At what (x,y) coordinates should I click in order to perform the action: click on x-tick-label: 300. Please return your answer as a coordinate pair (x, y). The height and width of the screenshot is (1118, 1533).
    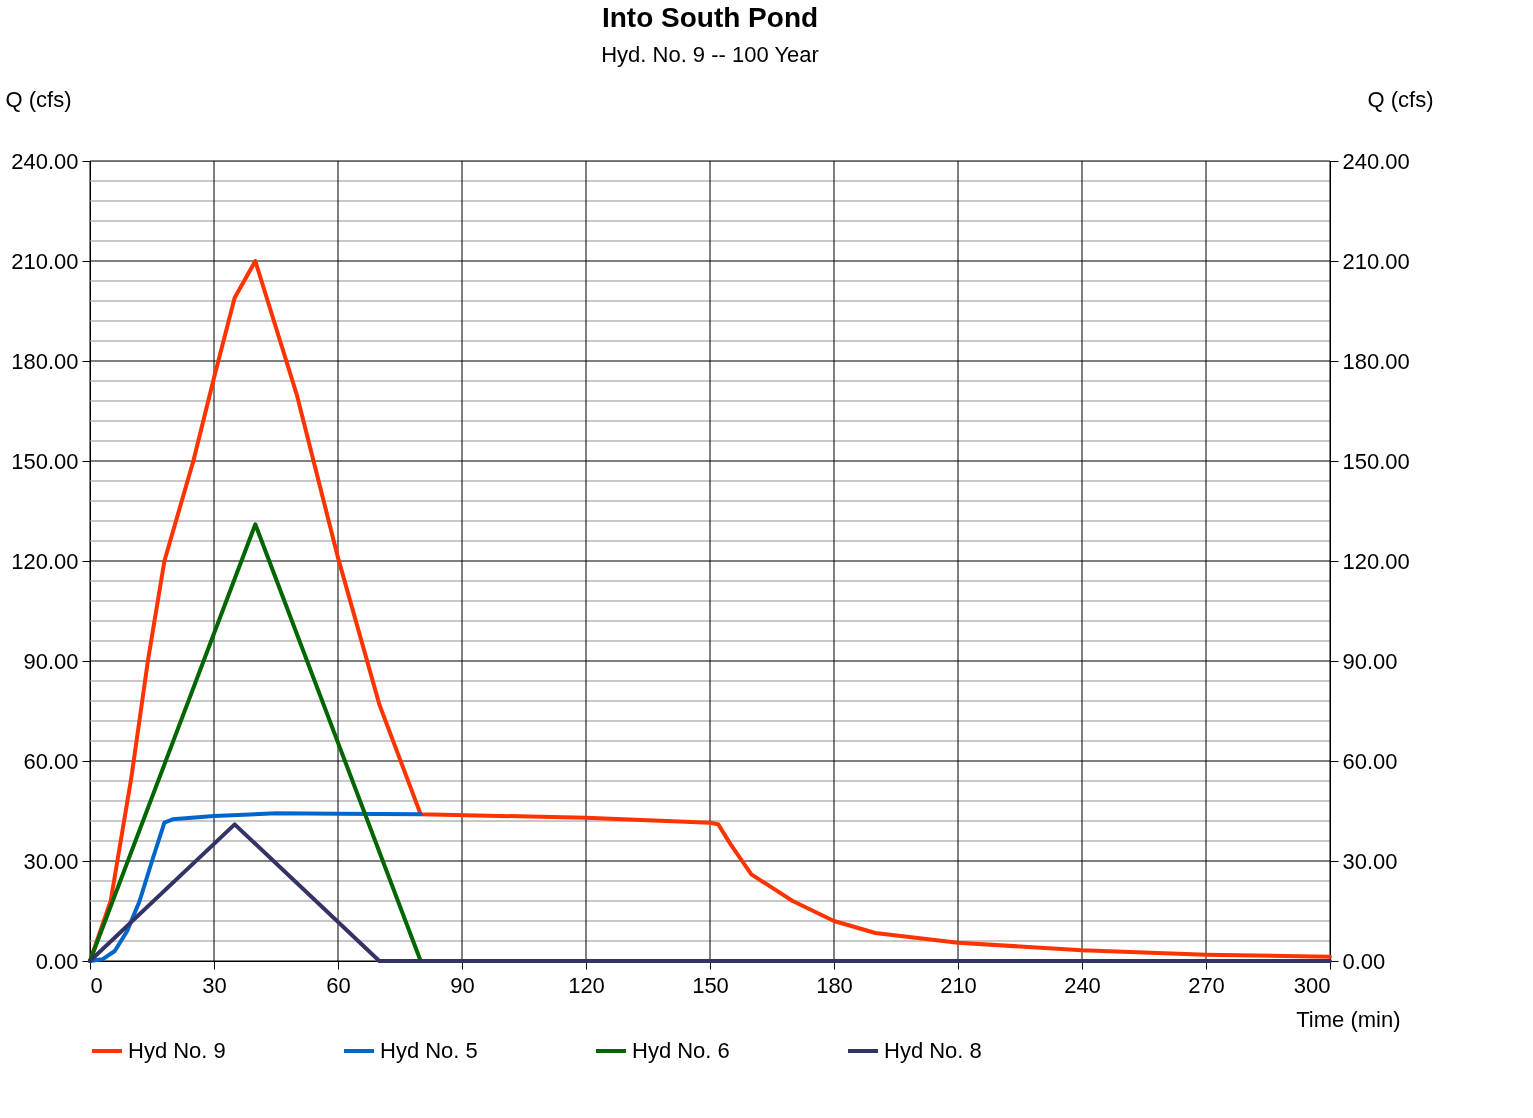
    Looking at the image, I should click on (1312, 985).